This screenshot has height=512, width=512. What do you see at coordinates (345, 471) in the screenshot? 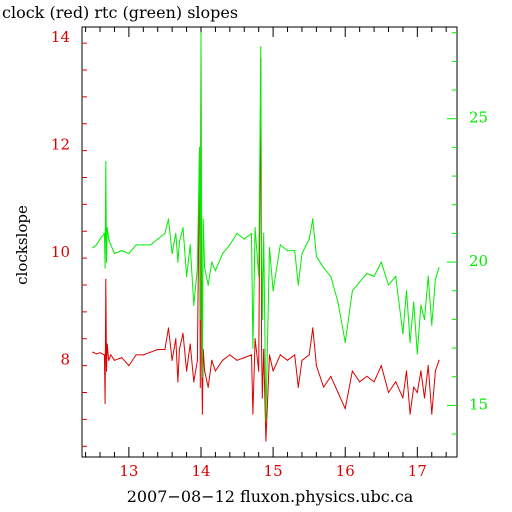
I see `x-tick-label: 16` at bounding box center [345, 471].